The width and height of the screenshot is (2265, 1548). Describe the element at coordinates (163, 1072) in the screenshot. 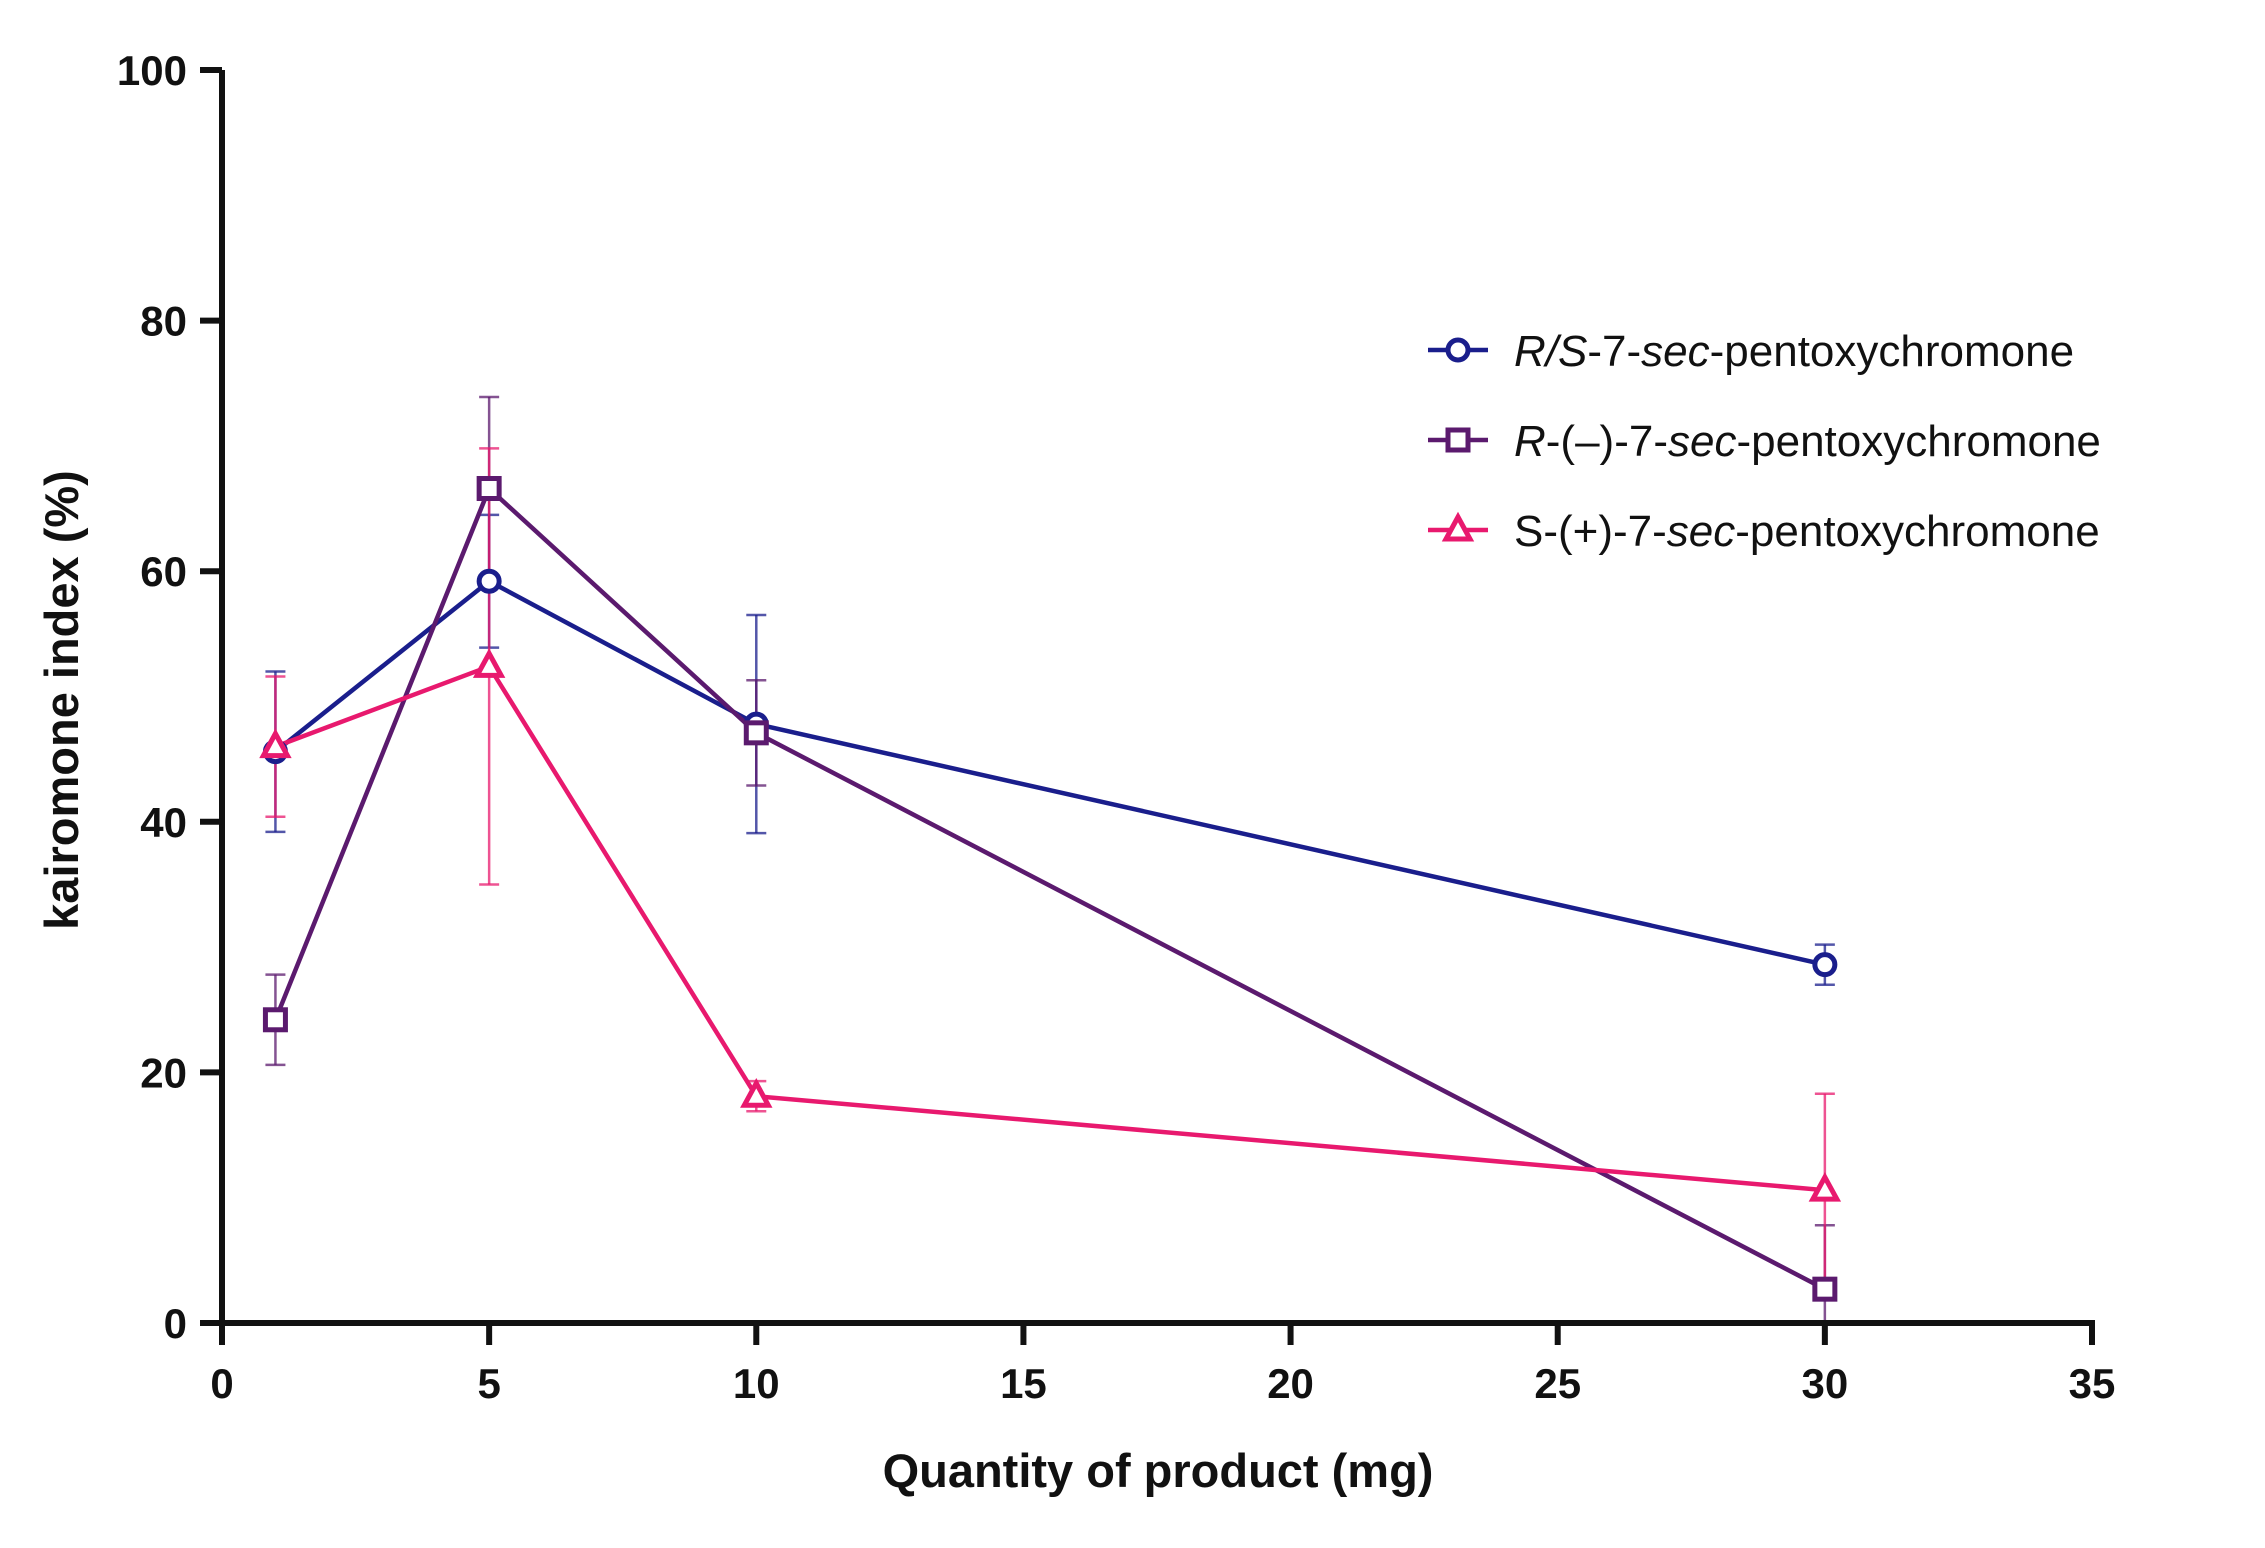

I see `y-tick-label: 20` at that location.